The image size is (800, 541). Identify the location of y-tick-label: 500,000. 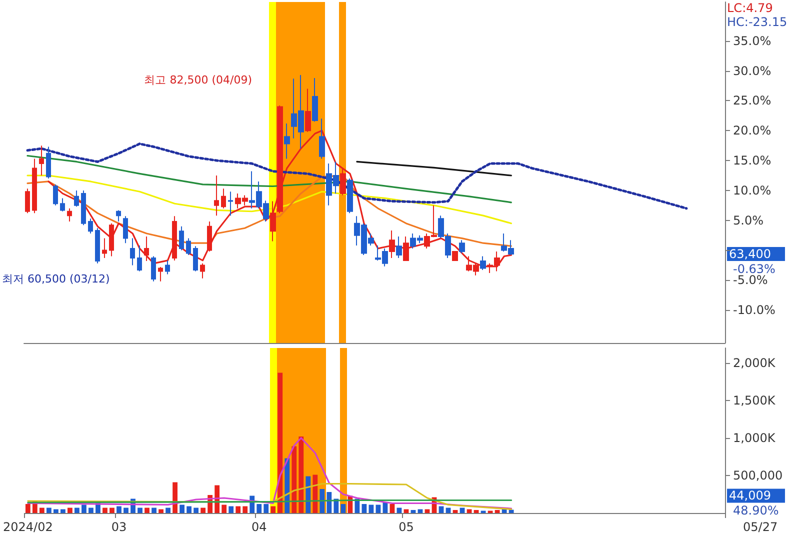
(758, 475).